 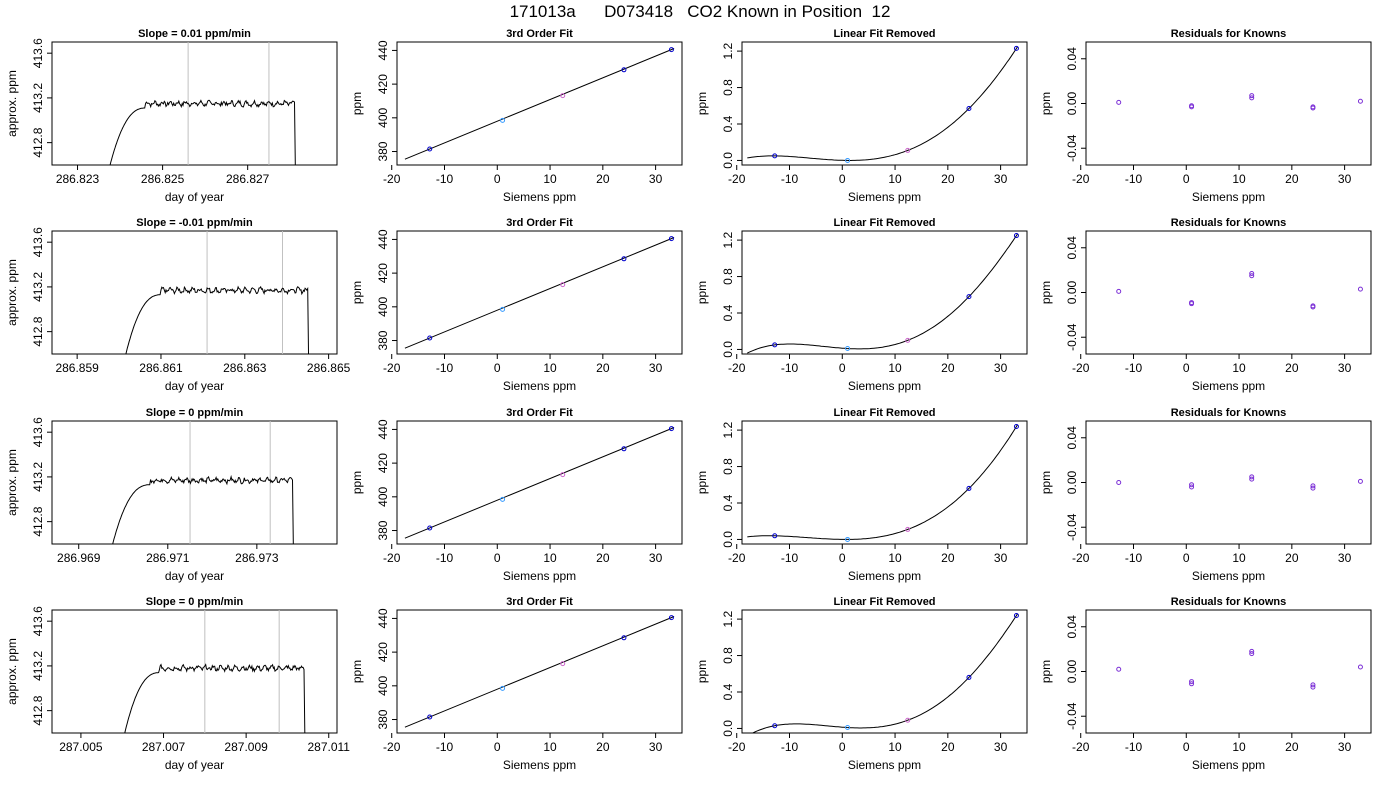 I want to click on x-tick-label: 286.823, so click(x=78, y=179).